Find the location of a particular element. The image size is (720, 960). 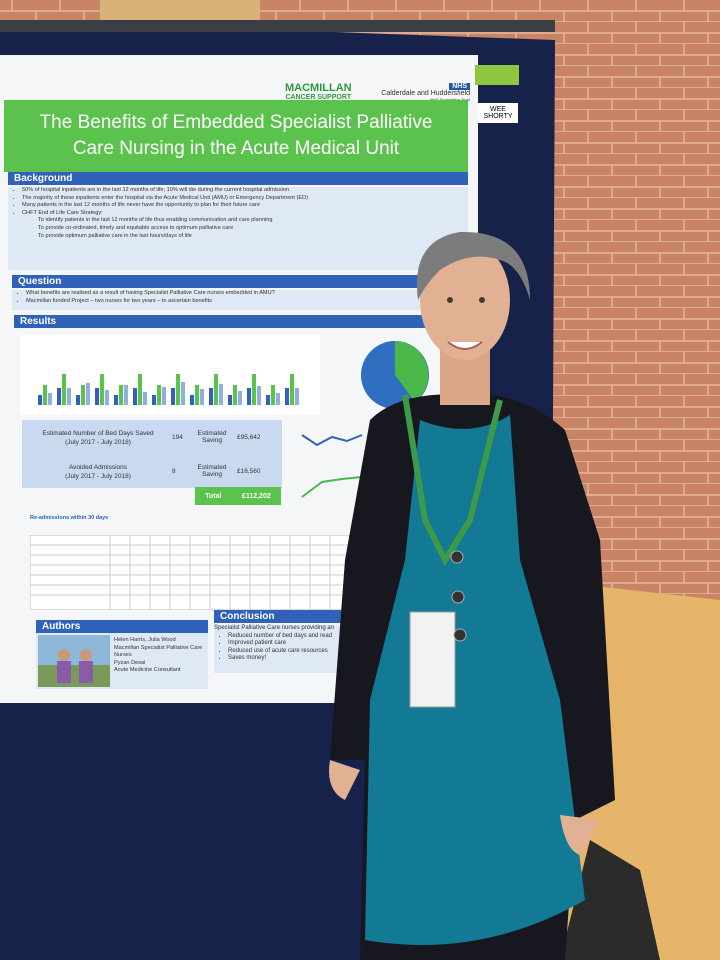

section-heading: Conclusion is located at coordinates (290, 616).